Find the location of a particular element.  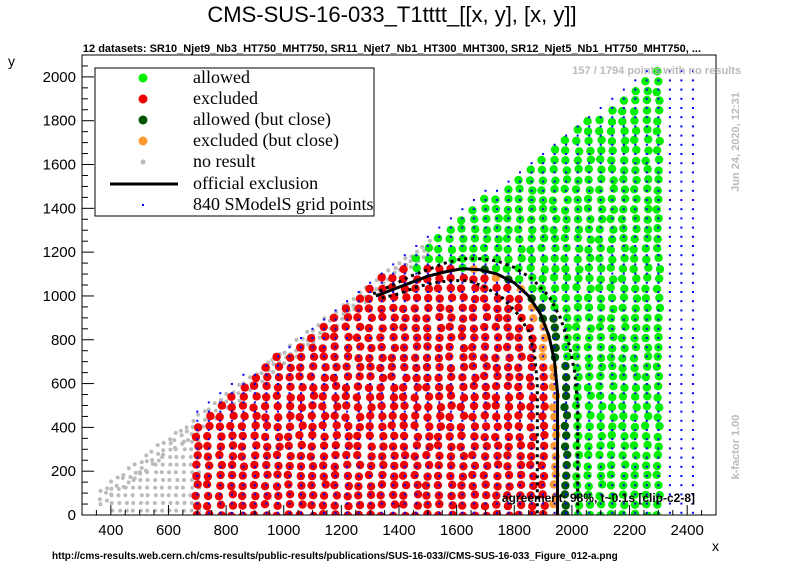

y-tick-label: 1400 is located at coordinates (59, 208).